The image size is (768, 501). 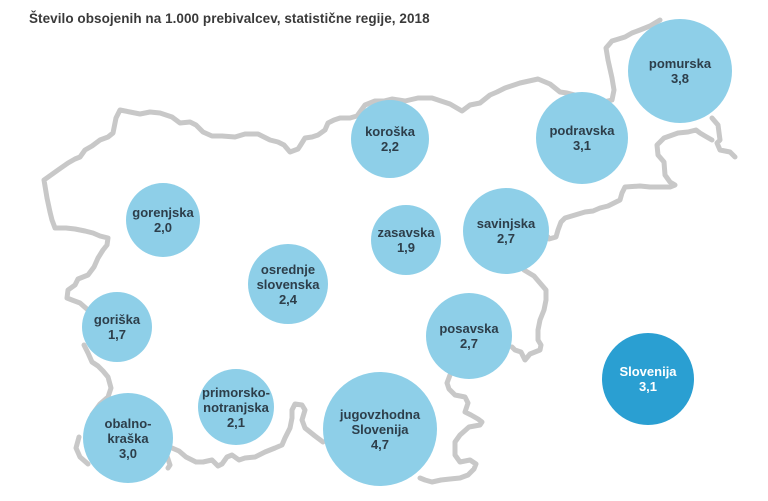 What do you see at coordinates (236, 392) in the screenshot?
I see `region-name-line1: primorsko-` at bounding box center [236, 392].